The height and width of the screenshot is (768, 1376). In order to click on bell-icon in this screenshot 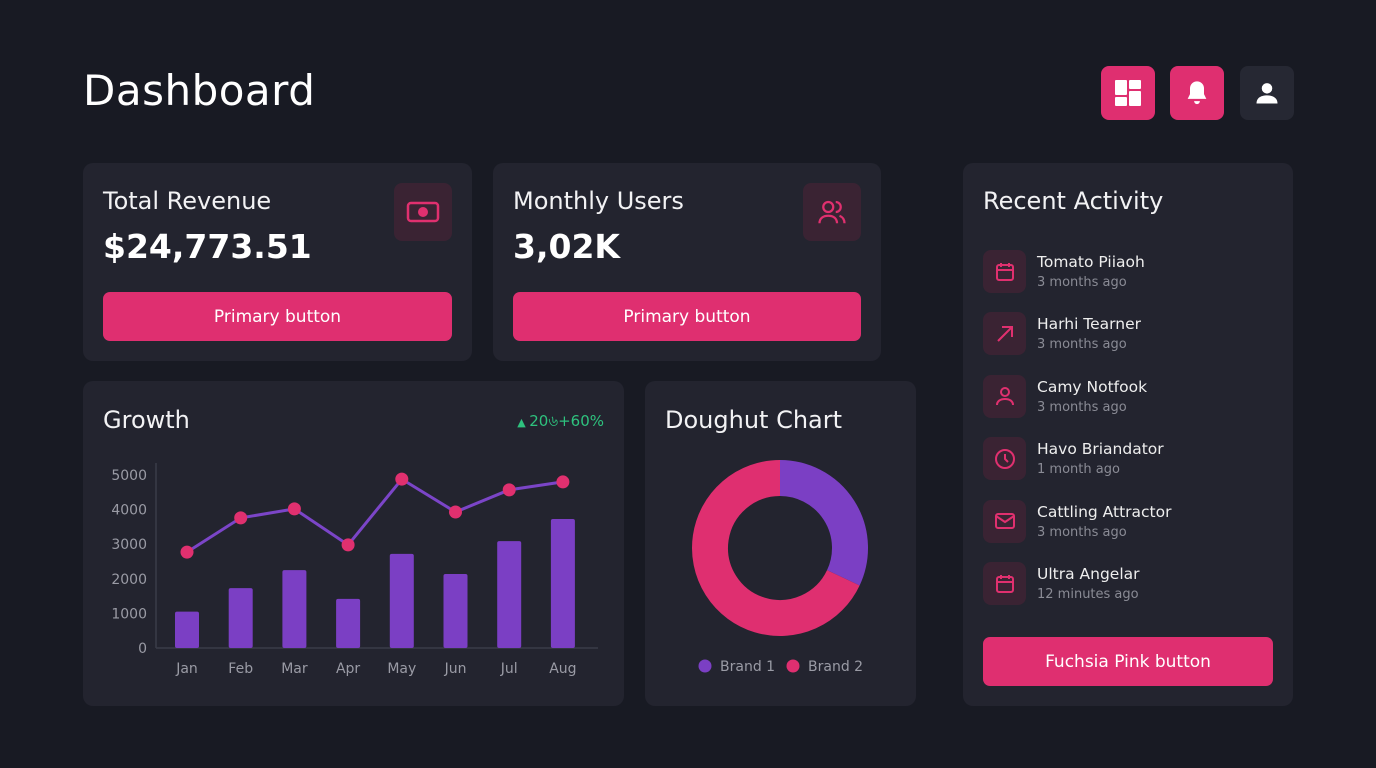, I will do `click(1197, 93)`.